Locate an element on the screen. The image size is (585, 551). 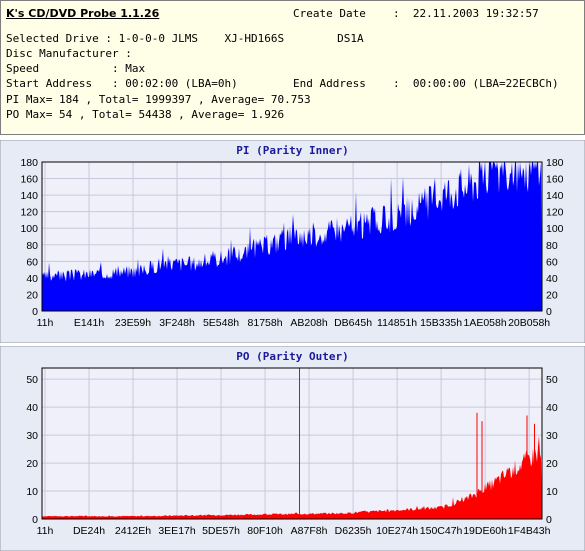
x-tick-label: 150C47h is located at coordinates (441, 531).